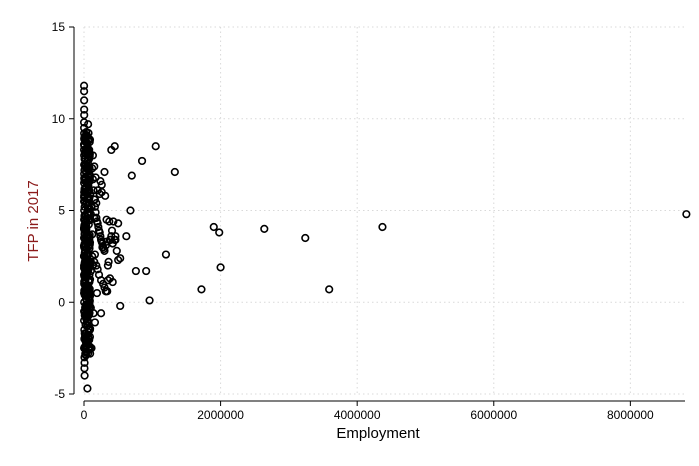 This screenshot has width=699, height=466. What do you see at coordinates (630, 415) in the screenshot?
I see `x-tick-label: 8000000` at bounding box center [630, 415].